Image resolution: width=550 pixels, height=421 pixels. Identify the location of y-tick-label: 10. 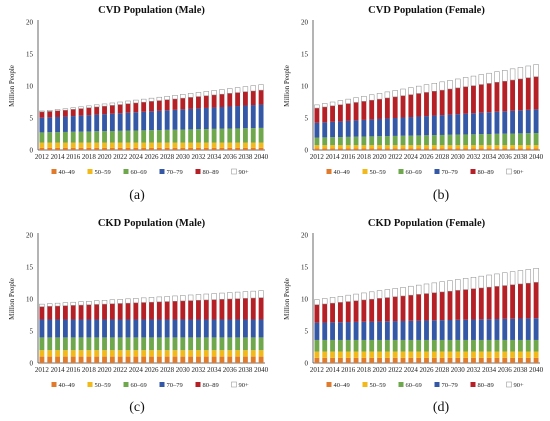
(305, 300).